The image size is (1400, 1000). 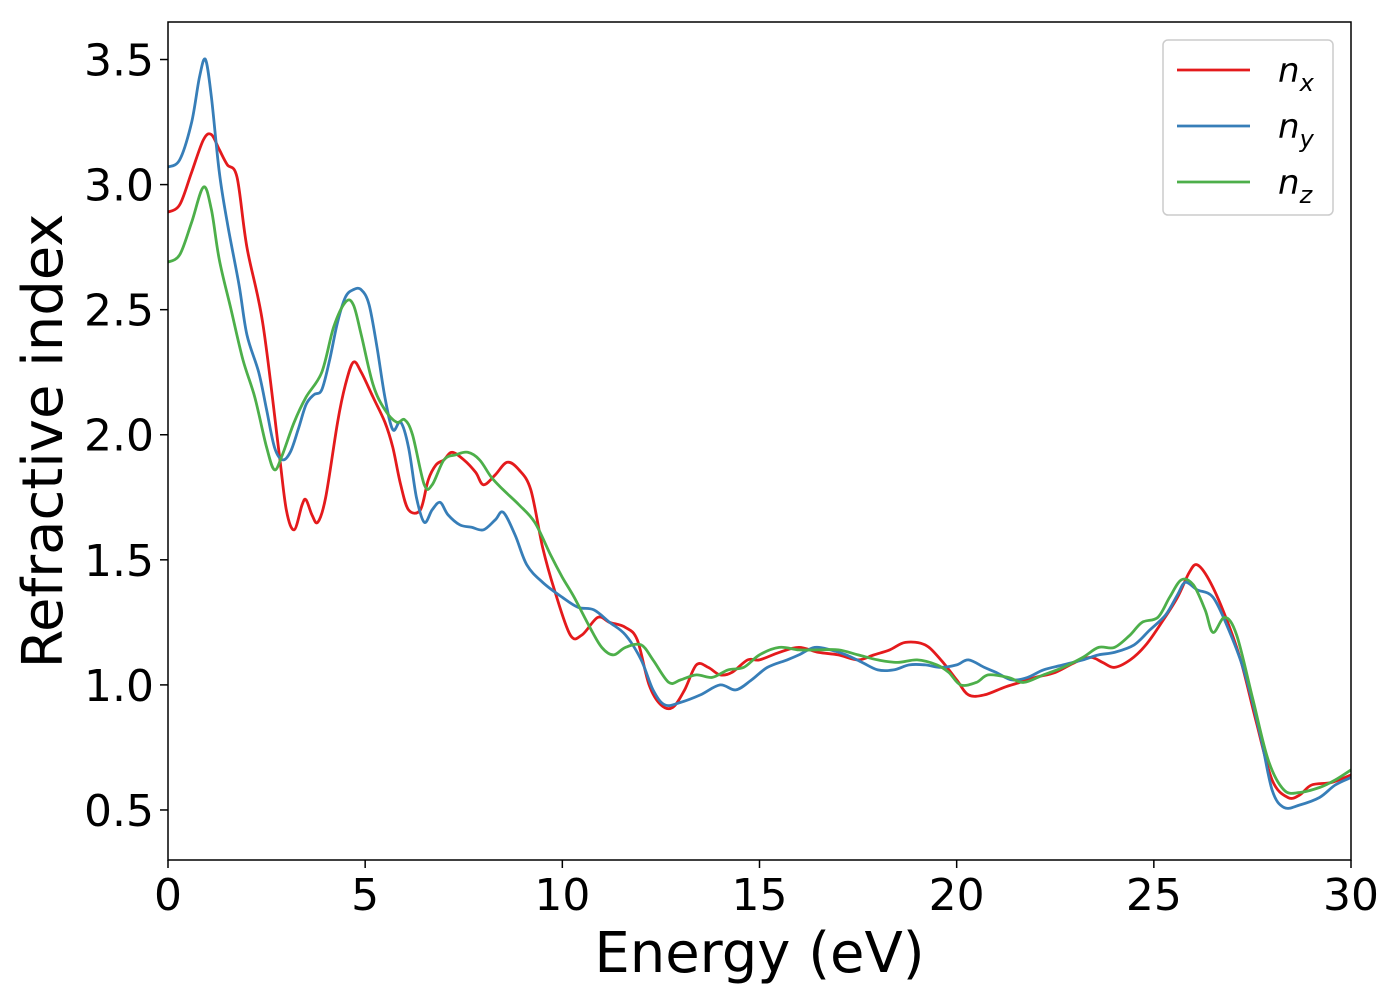 I want to click on y-tick-label: 0.5, so click(x=119, y=811).